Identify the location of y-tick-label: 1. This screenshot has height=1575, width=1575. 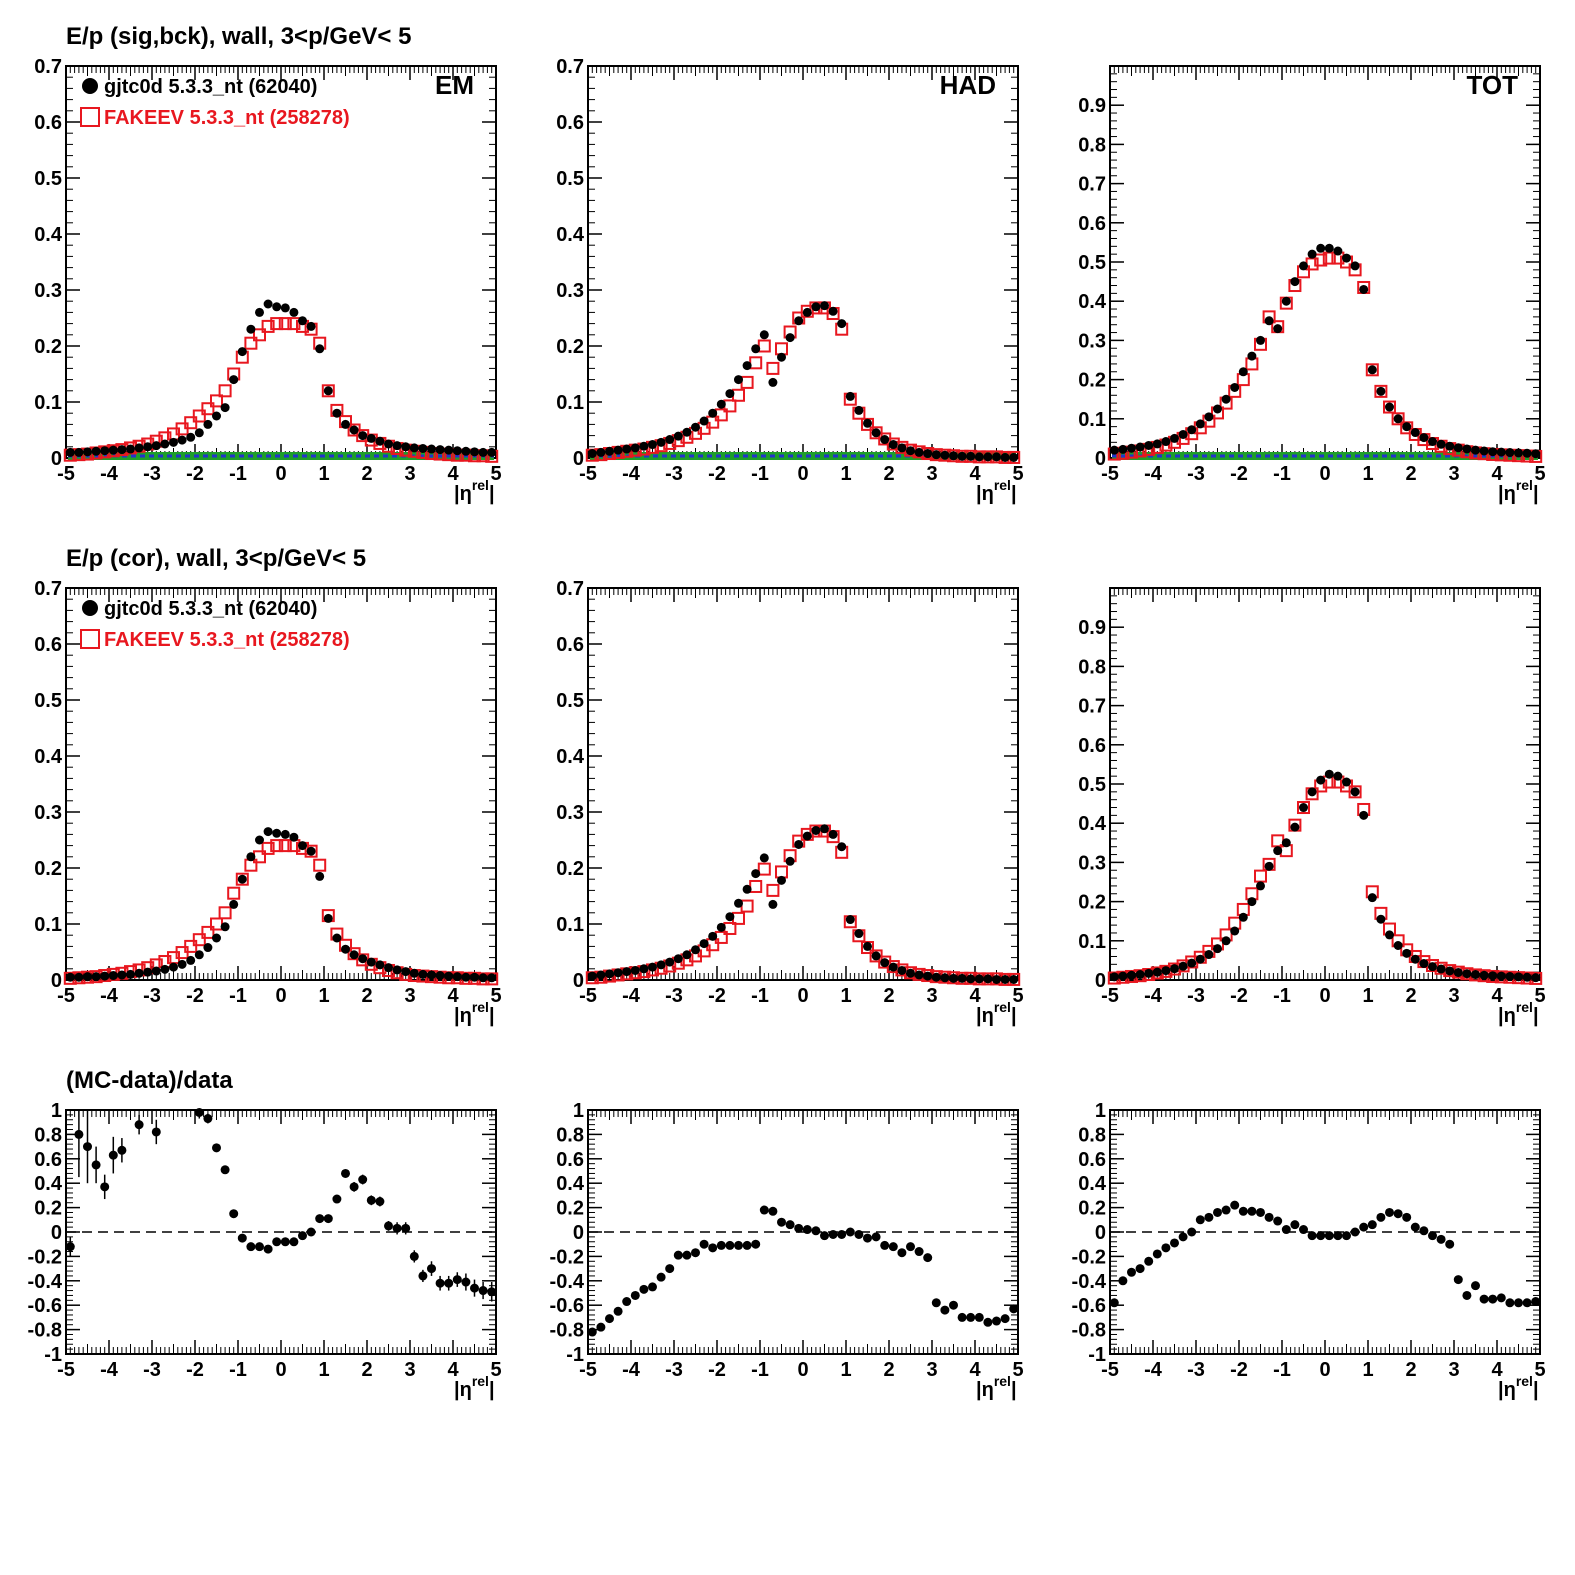
(1100, 1111).